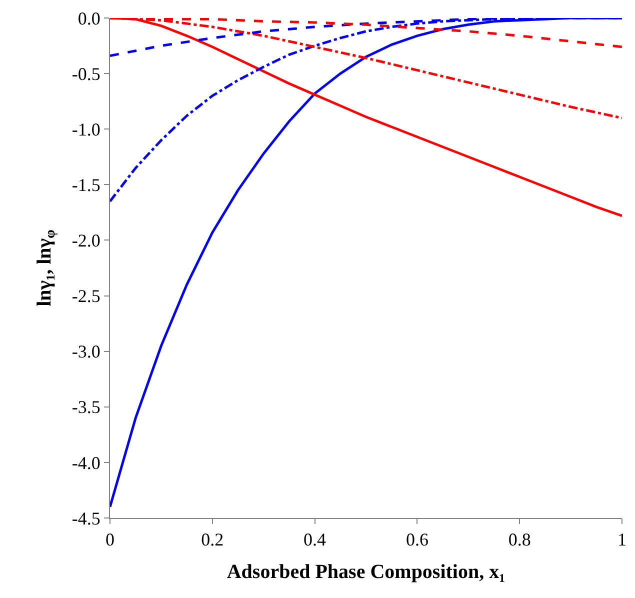  Describe the element at coordinates (110, 540) in the screenshot. I see `x-tick-label: 0` at that location.